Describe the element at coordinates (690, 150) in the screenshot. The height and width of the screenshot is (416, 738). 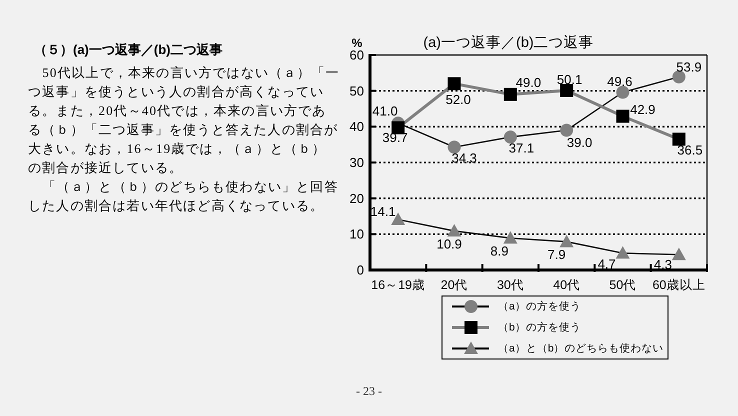
I see `data-label: 36.5` at that location.